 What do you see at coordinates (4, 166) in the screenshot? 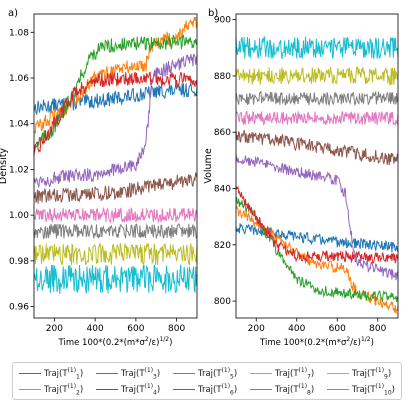
I see `y-axis-label: Density` at bounding box center [4, 166].